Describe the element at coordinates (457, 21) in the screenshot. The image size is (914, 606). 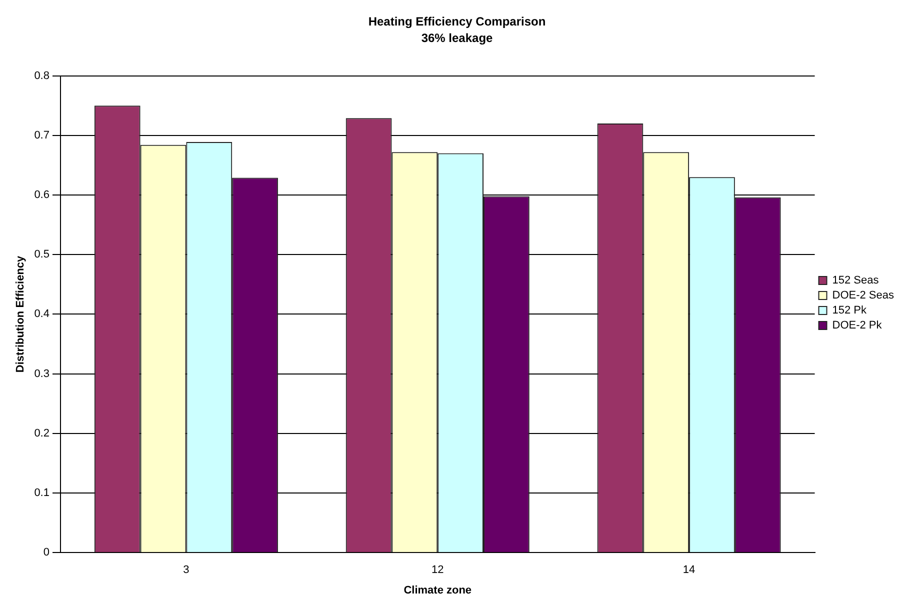
I see `chart-title: Heating Efficiency Comparison` at that location.